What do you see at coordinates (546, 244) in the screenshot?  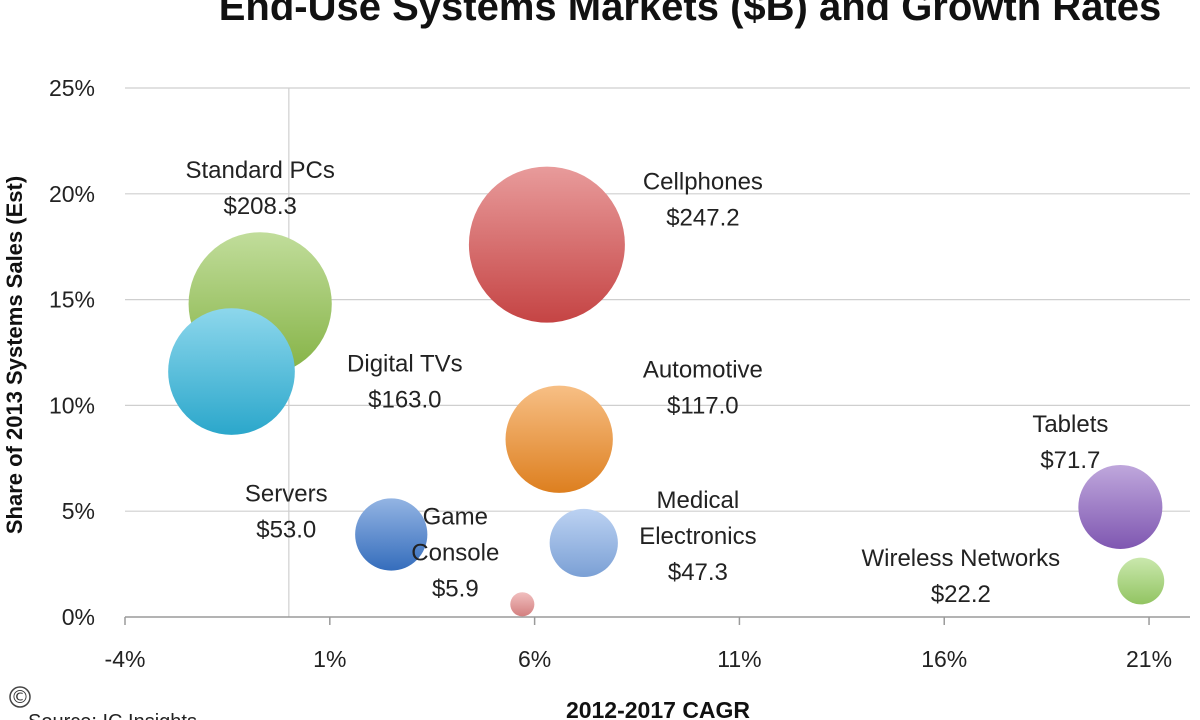 I see `bubble-cellphones` at bounding box center [546, 244].